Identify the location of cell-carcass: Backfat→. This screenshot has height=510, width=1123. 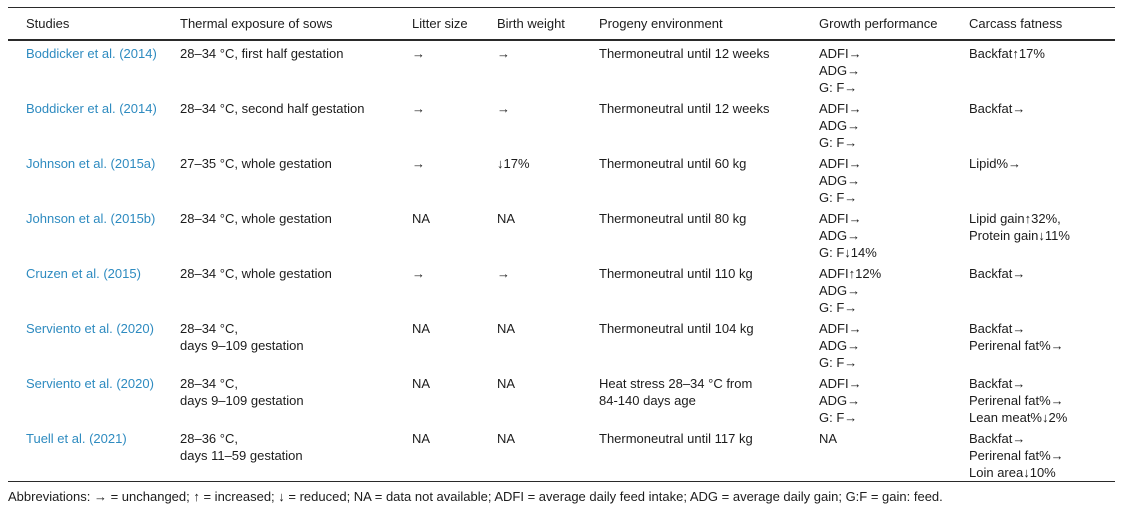
(1042, 123).